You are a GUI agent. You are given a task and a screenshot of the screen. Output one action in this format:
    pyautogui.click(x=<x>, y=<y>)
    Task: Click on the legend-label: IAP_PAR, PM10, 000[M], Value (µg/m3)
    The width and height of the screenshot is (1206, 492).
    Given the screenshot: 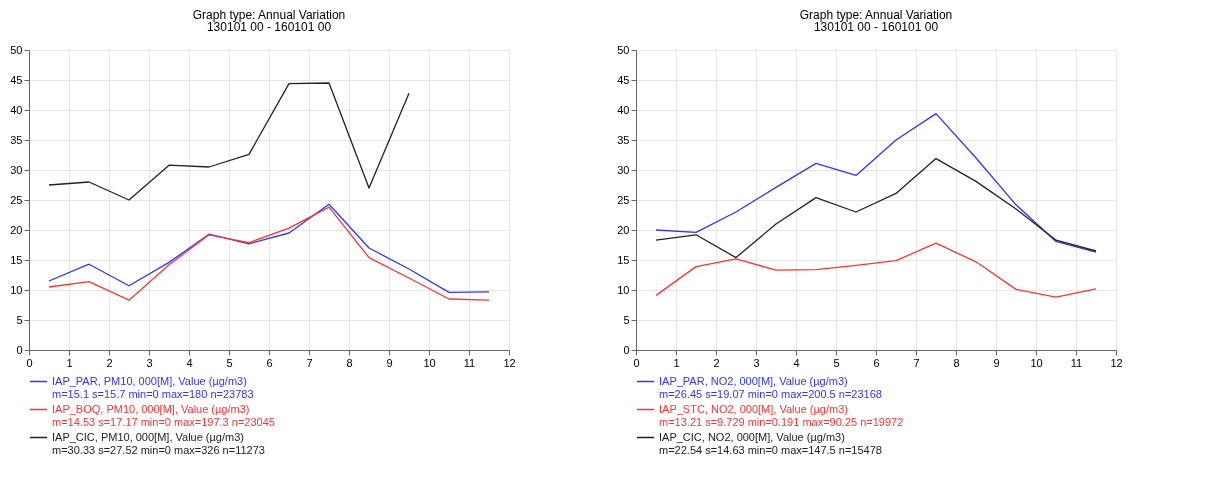 What is the action you would take?
    pyautogui.click(x=149, y=380)
    